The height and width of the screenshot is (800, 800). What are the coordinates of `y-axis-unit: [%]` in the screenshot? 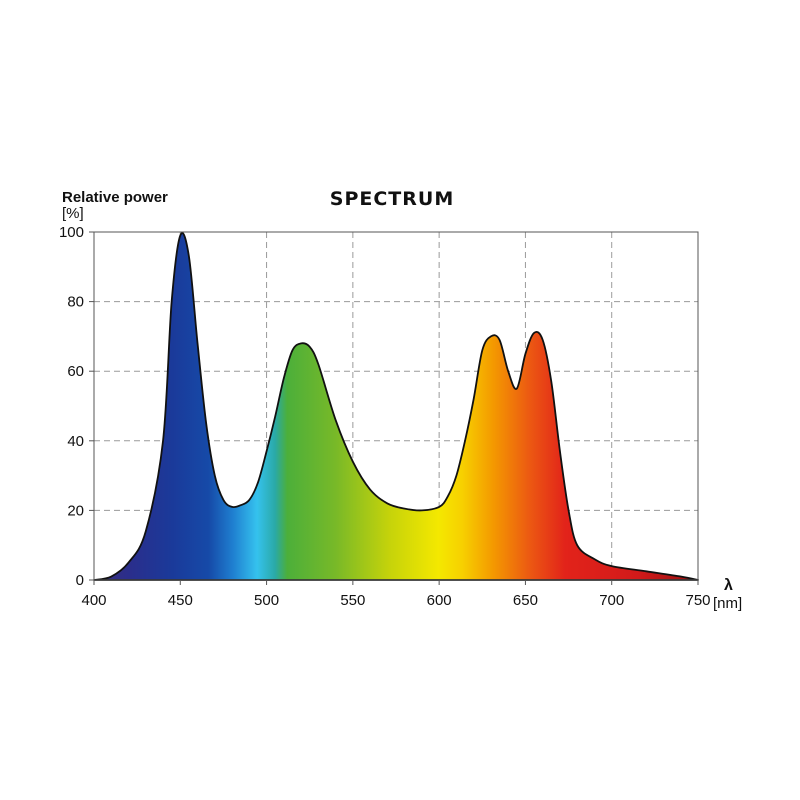 It's located at (73, 213).